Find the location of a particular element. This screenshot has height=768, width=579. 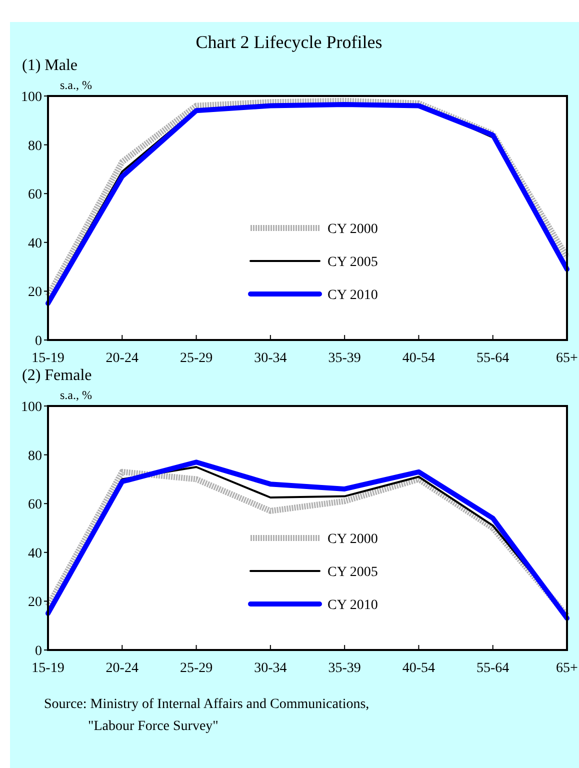

chart-subtitle: (2) Female is located at coordinates (57, 375).